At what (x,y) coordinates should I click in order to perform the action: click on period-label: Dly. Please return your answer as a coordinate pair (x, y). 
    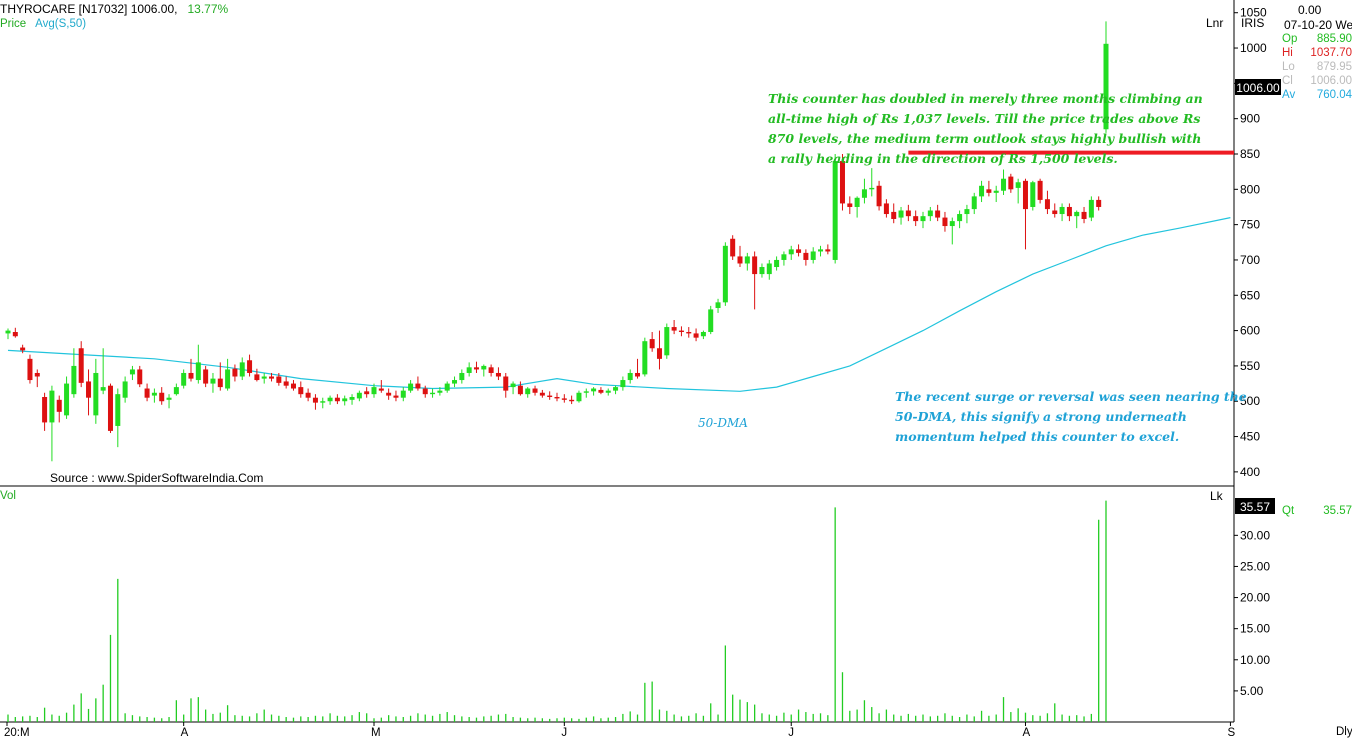
    Looking at the image, I should click on (1344, 732).